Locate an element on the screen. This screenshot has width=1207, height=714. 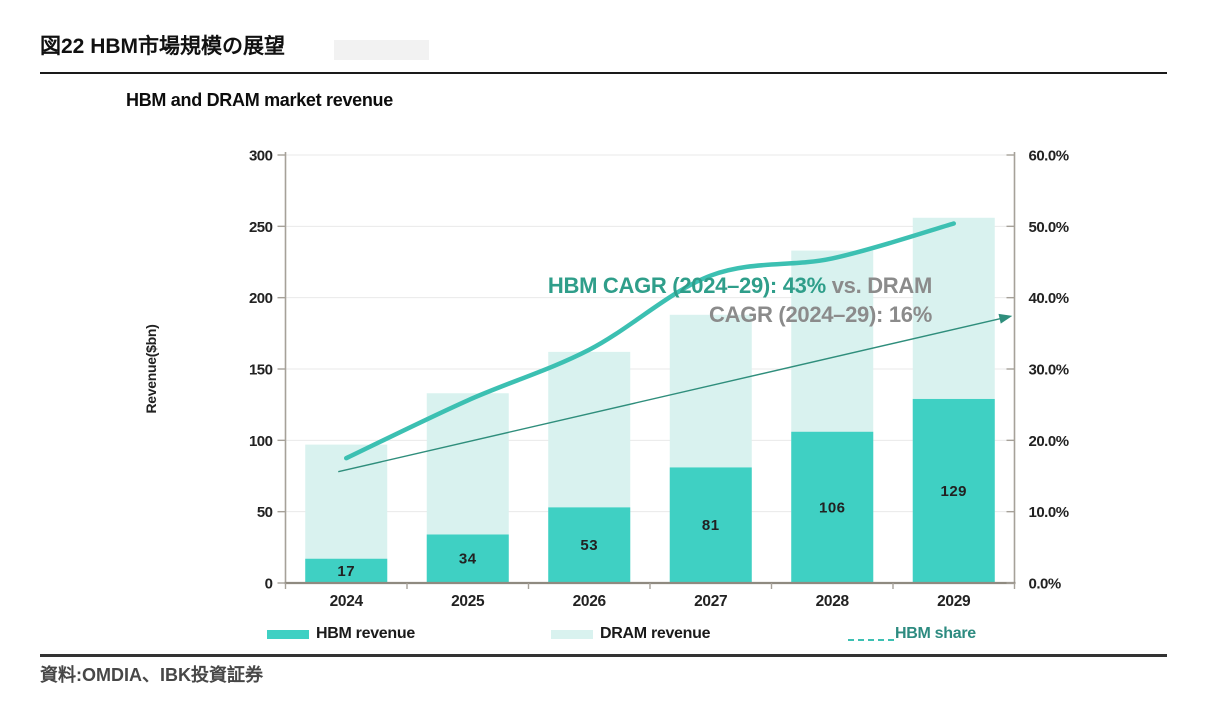
svg-text: 34 is located at coordinates (468, 559).